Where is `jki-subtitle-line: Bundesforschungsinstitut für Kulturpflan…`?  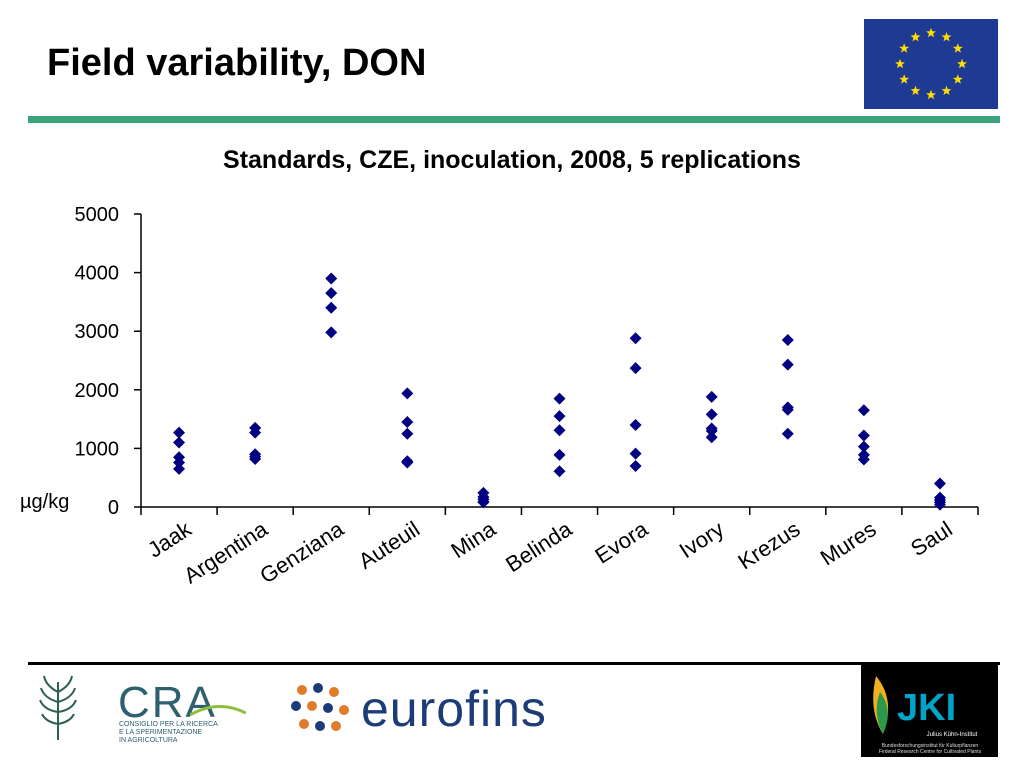 jki-subtitle-line: Bundesforschungsinstitut für Kulturpflan… is located at coordinates (930, 746).